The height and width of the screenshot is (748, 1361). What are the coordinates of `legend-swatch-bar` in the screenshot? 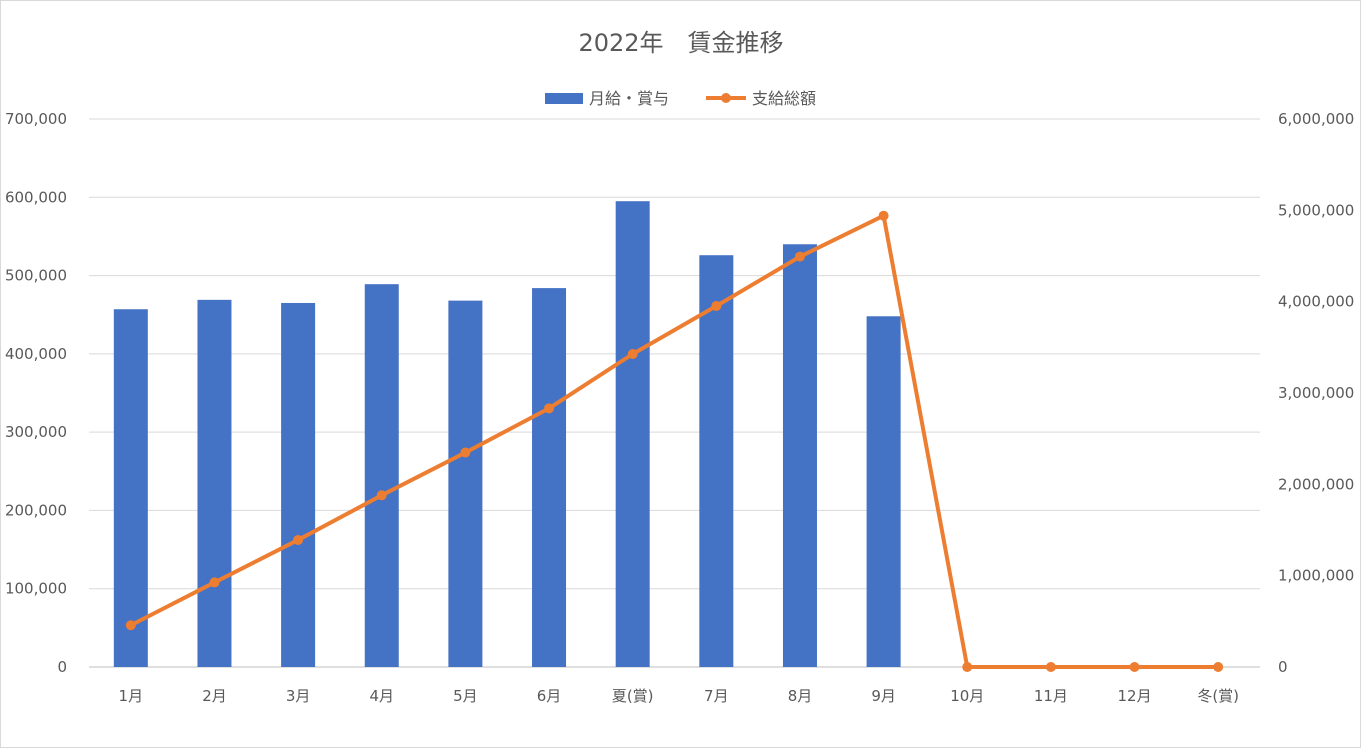 It's located at (564, 98).